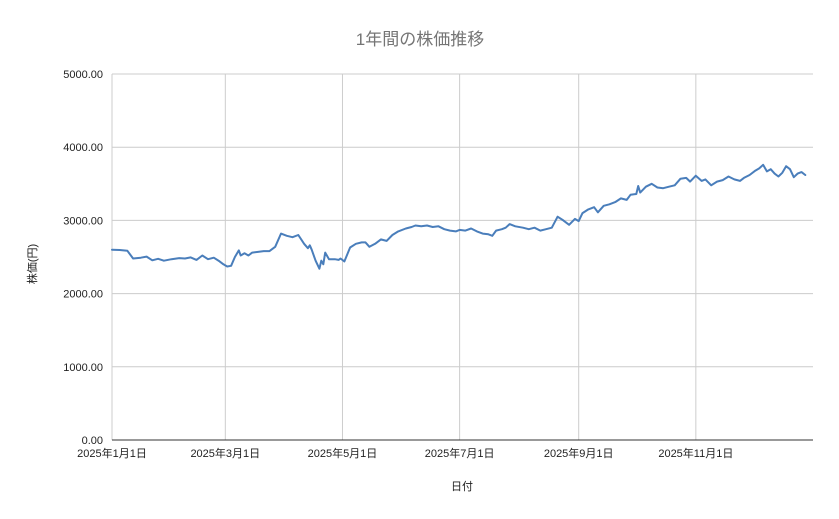  What do you see at coordinates (420, 39) in the screenshot?
I see `chart-title: 1年間の株価推移` at bounding box center [420, 39].